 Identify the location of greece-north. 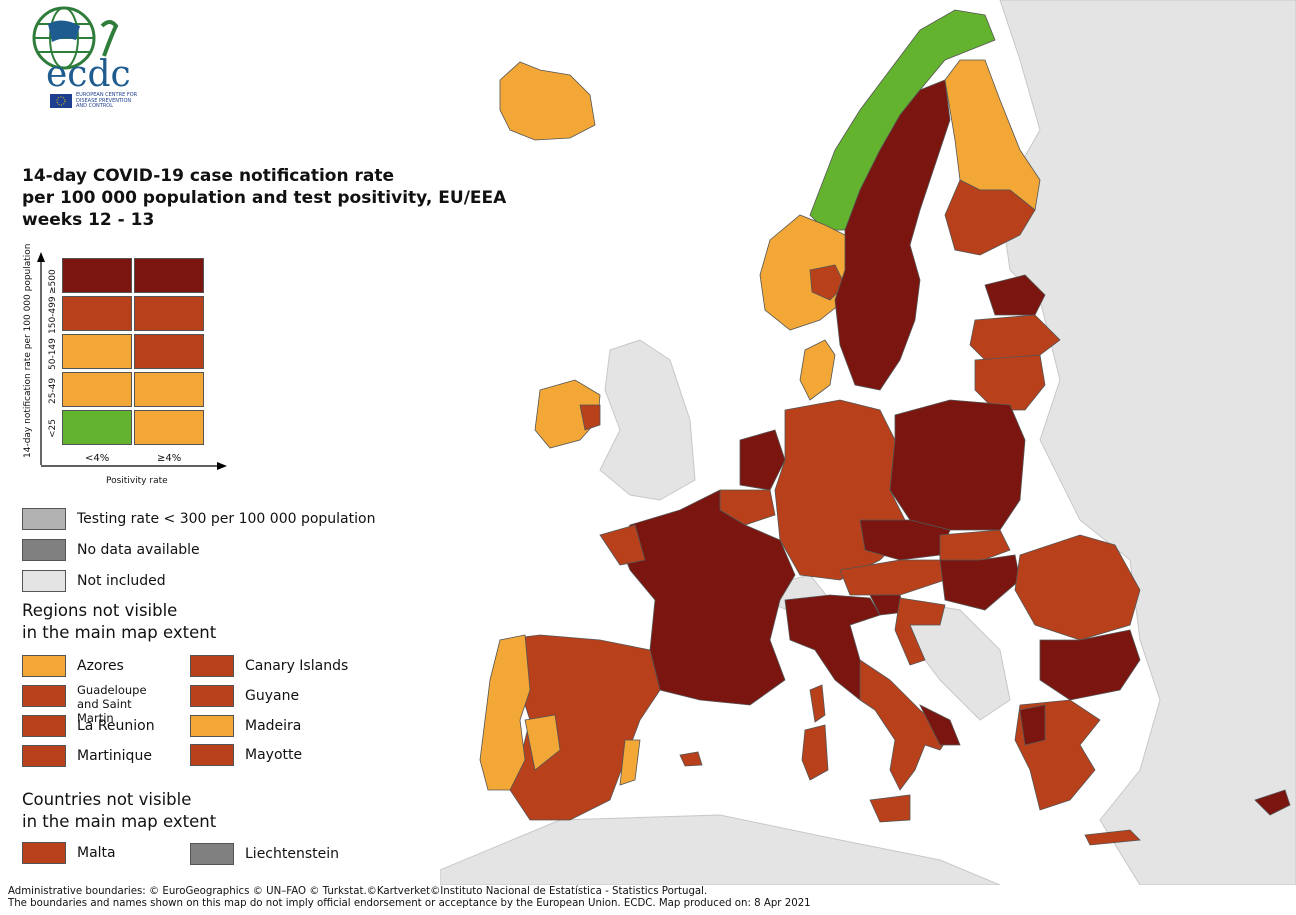
(1032, 725).